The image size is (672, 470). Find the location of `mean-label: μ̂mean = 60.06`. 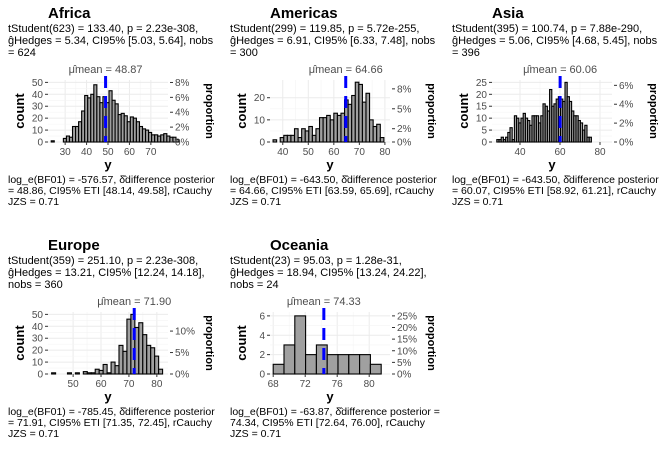

mean-label: μ̂mean = 60.06 is located at coordinates (560, 70).